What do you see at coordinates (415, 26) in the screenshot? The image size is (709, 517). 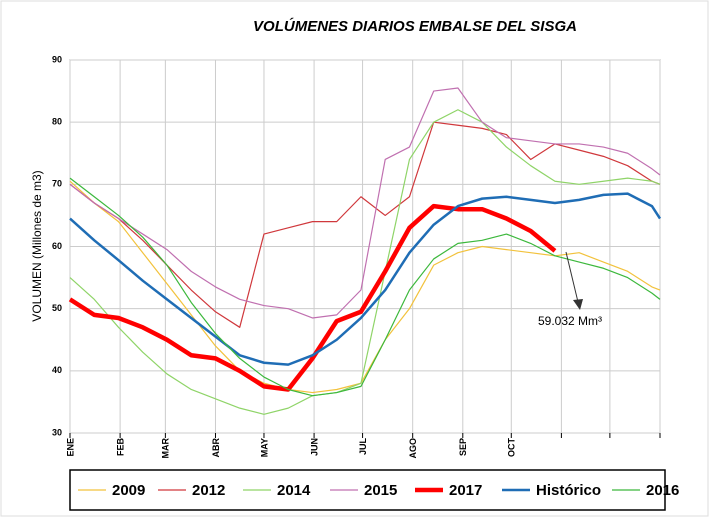 I see `chart-title: VOLÚMENES DIARIOS EMBALSE DEL SISGA` at bounding box center [415, 26].